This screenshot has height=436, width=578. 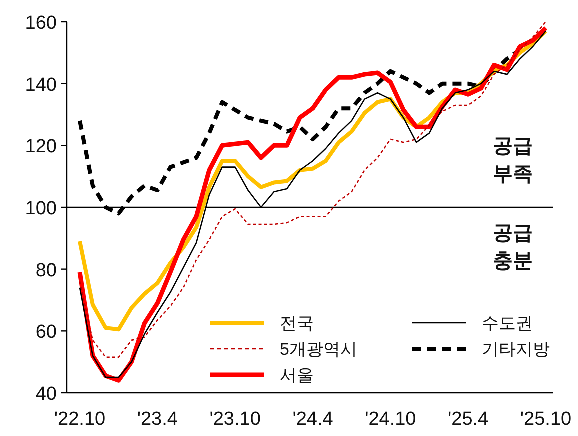 What do you see at coordinates (390, 419) in the screenshot?
I see `x-tick-label: '24.10` at bounding box center [390, 419].